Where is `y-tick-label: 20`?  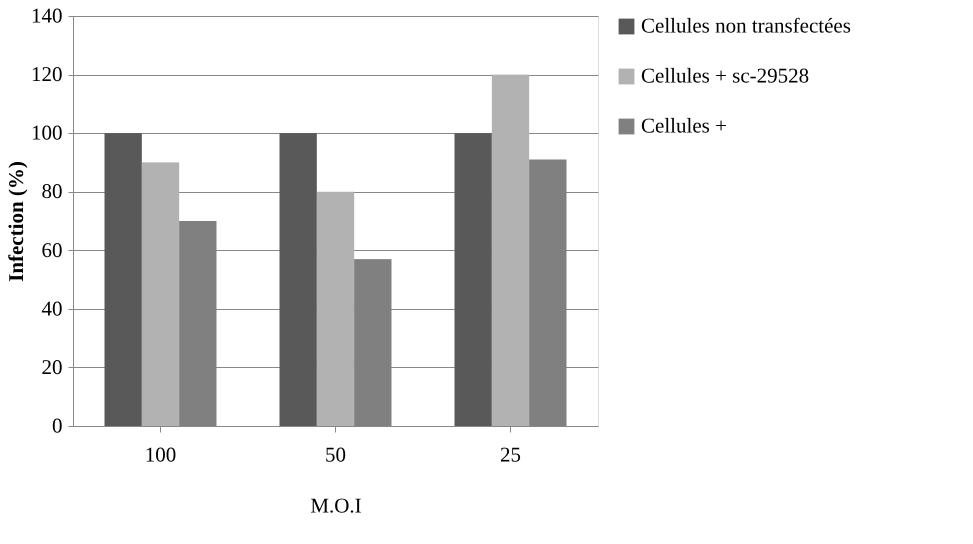 y-tick-label: 20 is located at coordinates (52, 366).